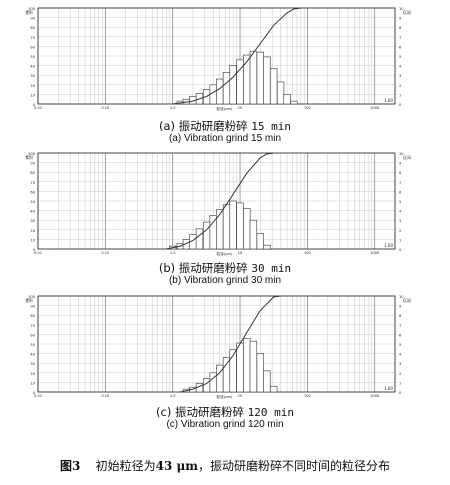 This screenshot has width=450, height=485. What do you see at coordinates (32, 183) in the screenshot?
I see `y-left-tick-label: 70` at bounding box center [32, 183].